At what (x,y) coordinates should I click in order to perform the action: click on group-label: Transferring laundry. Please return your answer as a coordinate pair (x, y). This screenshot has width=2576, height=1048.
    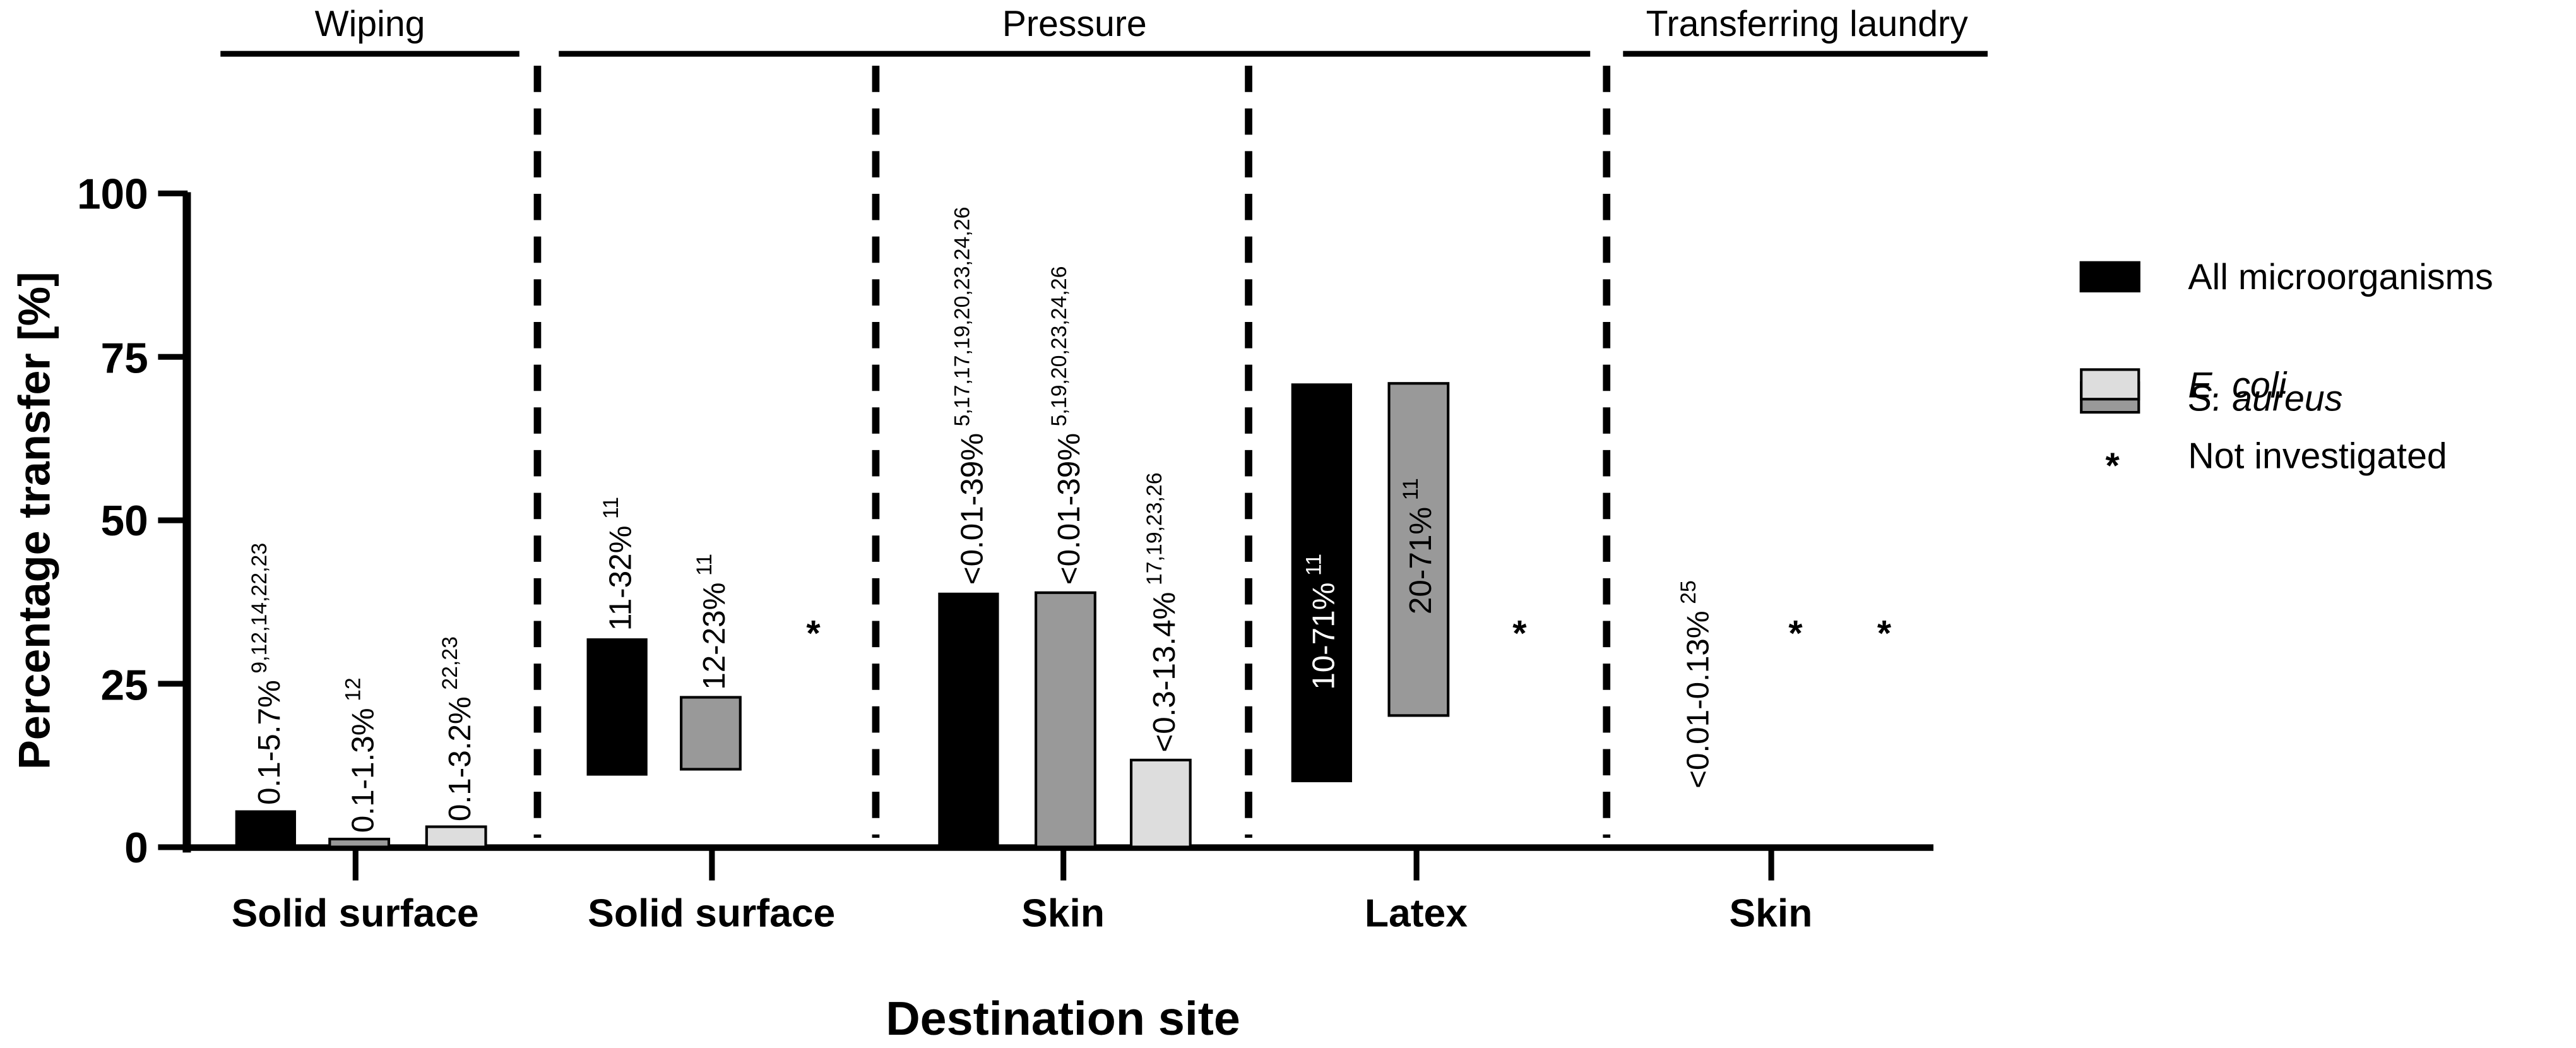
    Looking at the image, I should click on (1807, 24).